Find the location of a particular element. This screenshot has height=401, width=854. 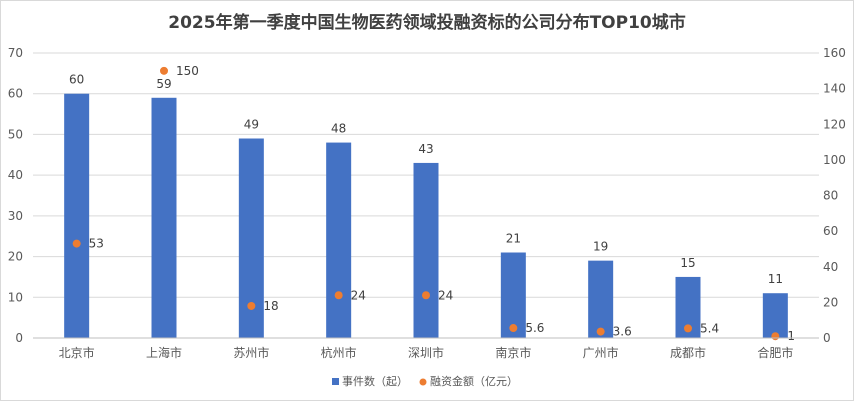

left-axis-tick-label: 30 is located at coordinates (15, 216).